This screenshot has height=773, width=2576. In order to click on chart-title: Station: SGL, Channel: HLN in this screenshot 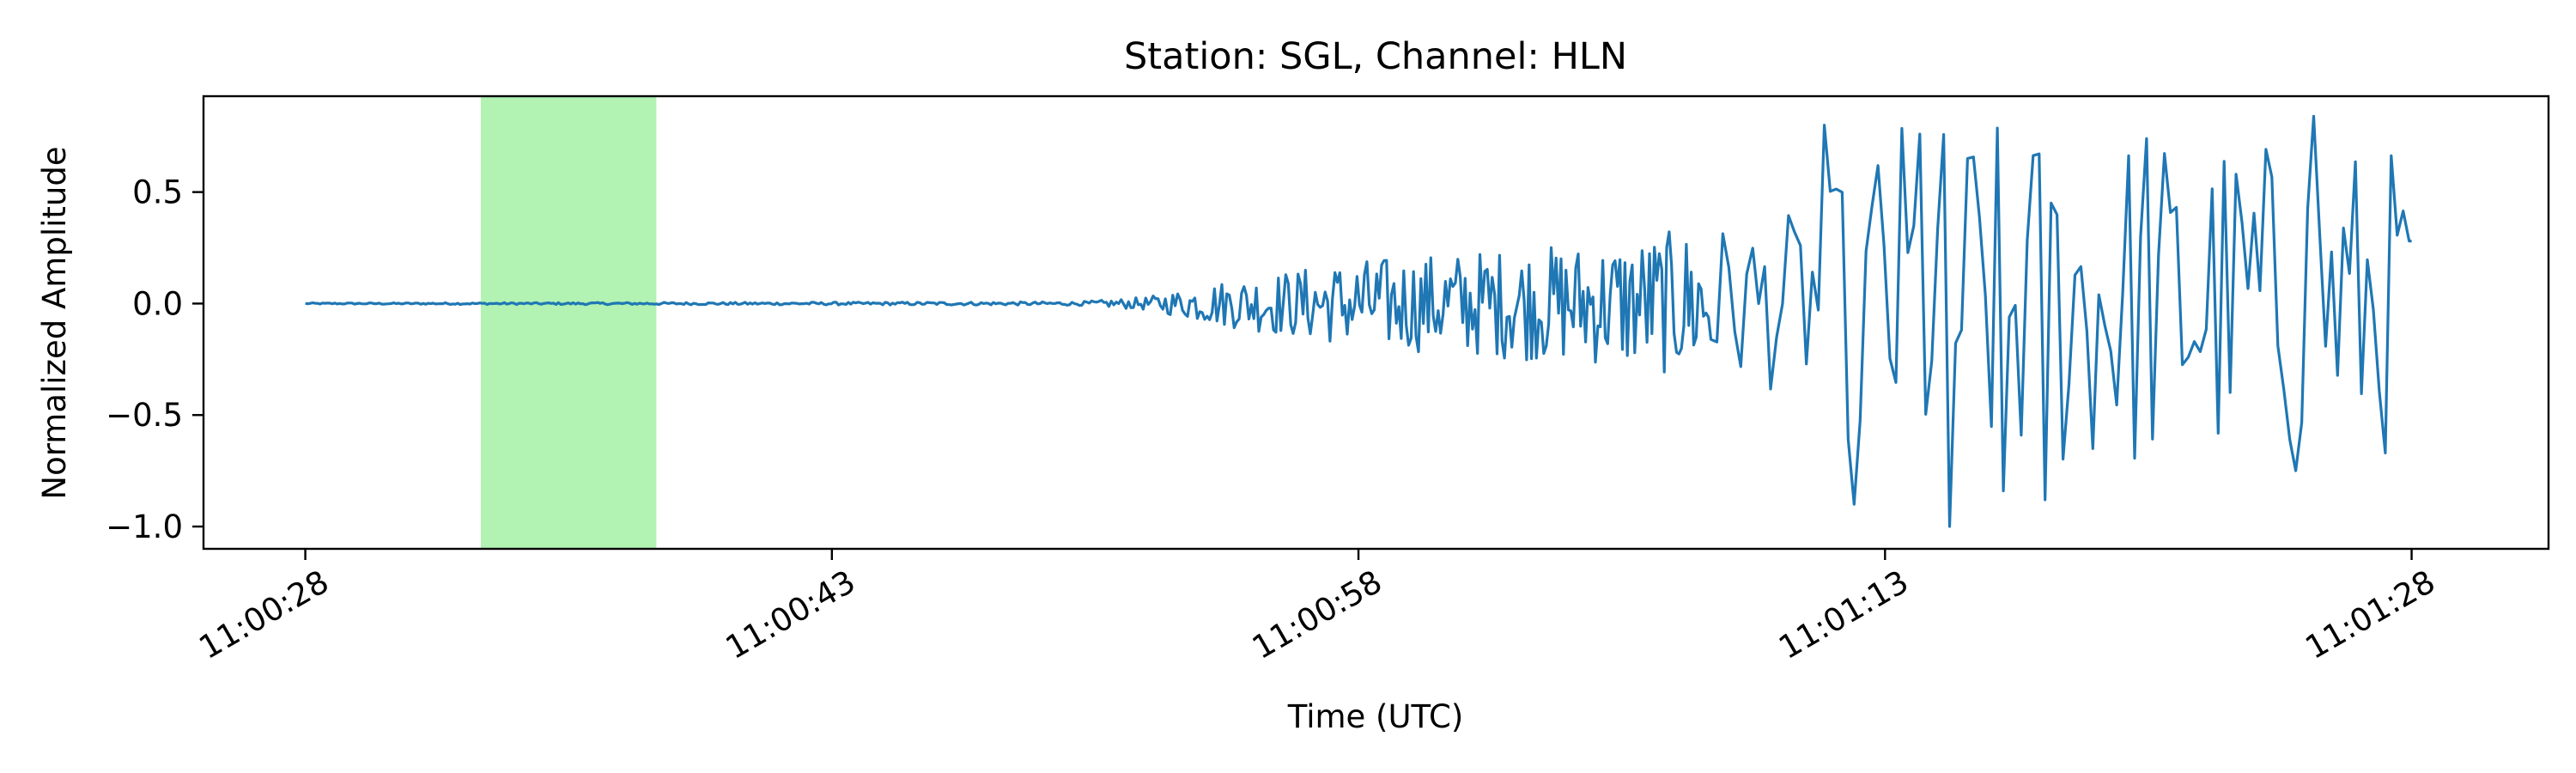, I will do `click(1375, 57)`.